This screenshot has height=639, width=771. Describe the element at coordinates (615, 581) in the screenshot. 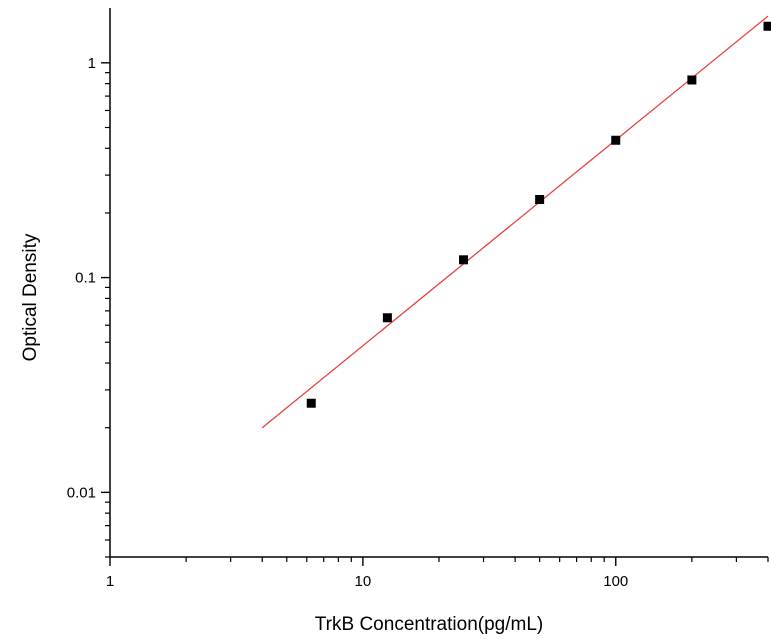

I see `x-tick-label: 100` at that location.